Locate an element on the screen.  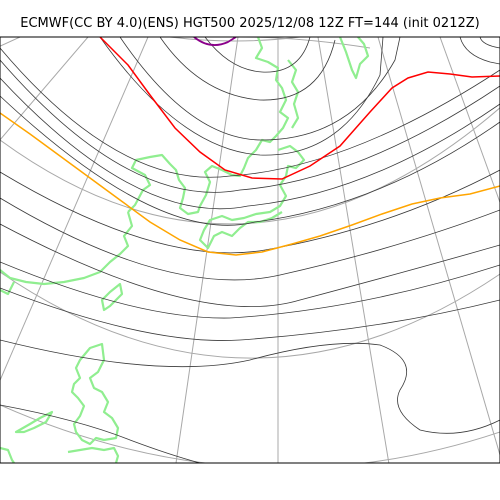
purple-contour is located at coordinates (215, 41).